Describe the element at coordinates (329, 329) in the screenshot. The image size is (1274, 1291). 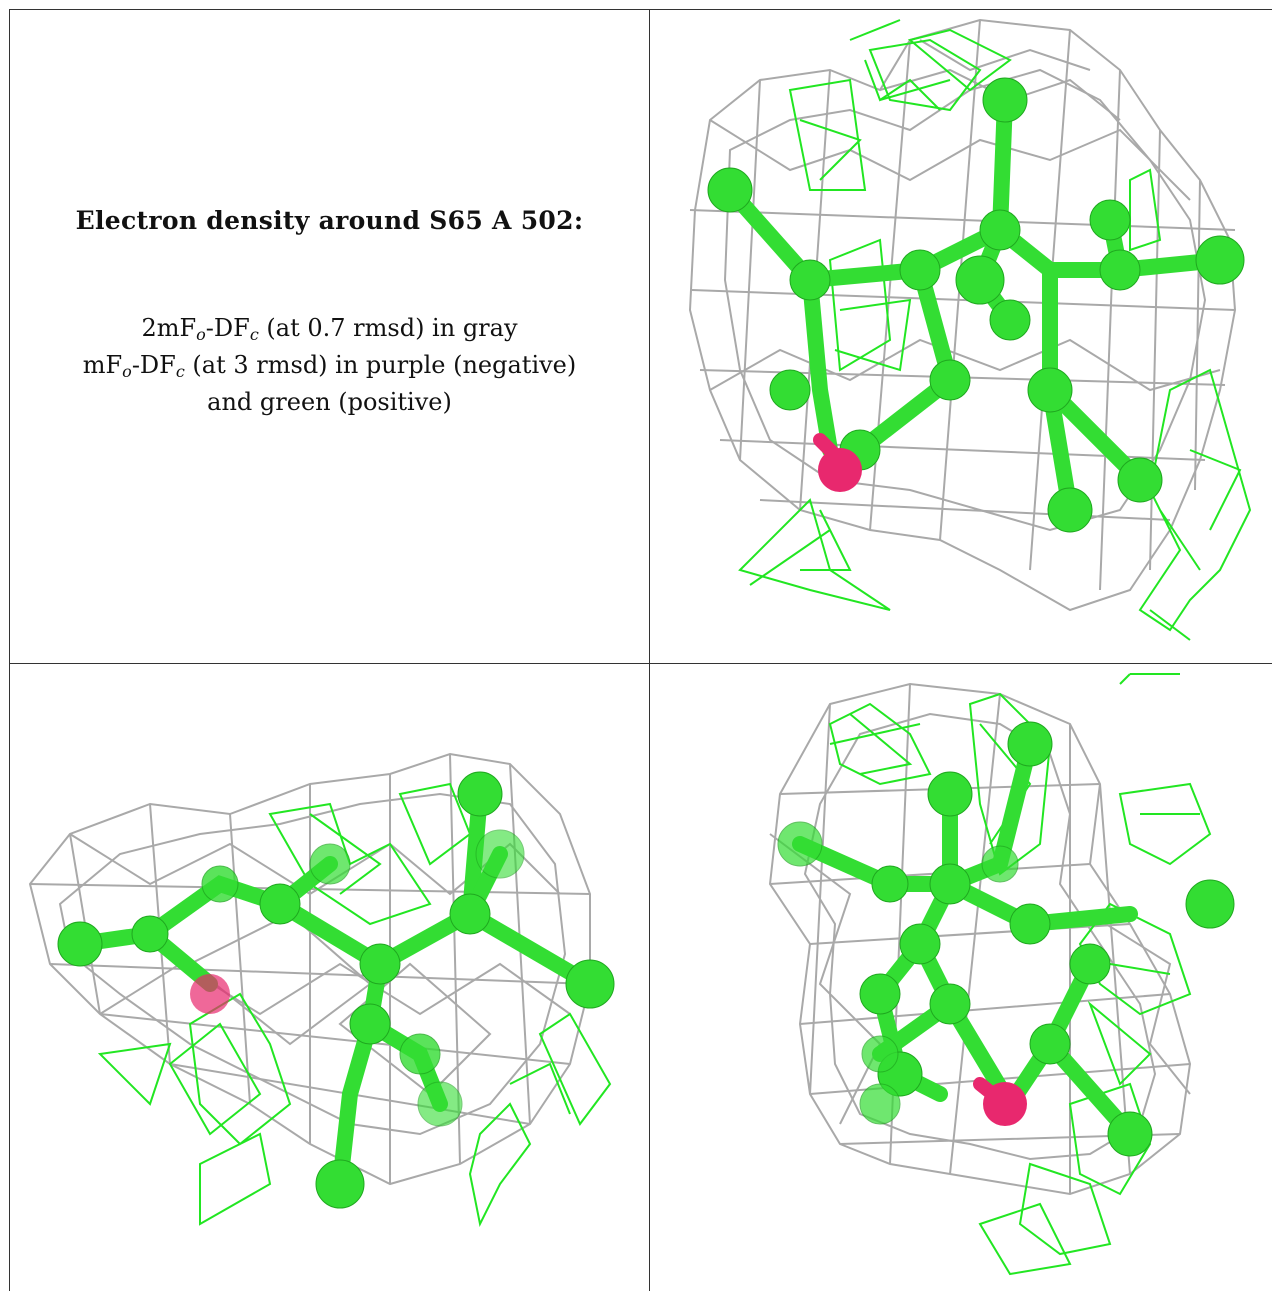
I see `legend-line-gray: 2mFo-DFc (at 0.7 rmsd) in gray` at that location.